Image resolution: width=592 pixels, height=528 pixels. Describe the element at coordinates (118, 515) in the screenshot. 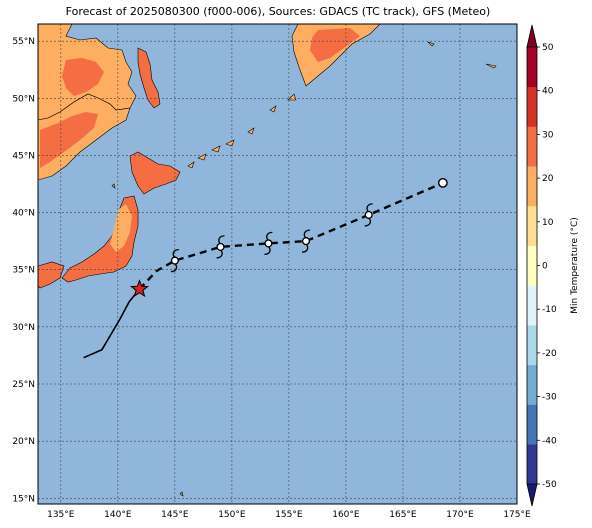

I see `lon-tick-label: 140°E` at that location.